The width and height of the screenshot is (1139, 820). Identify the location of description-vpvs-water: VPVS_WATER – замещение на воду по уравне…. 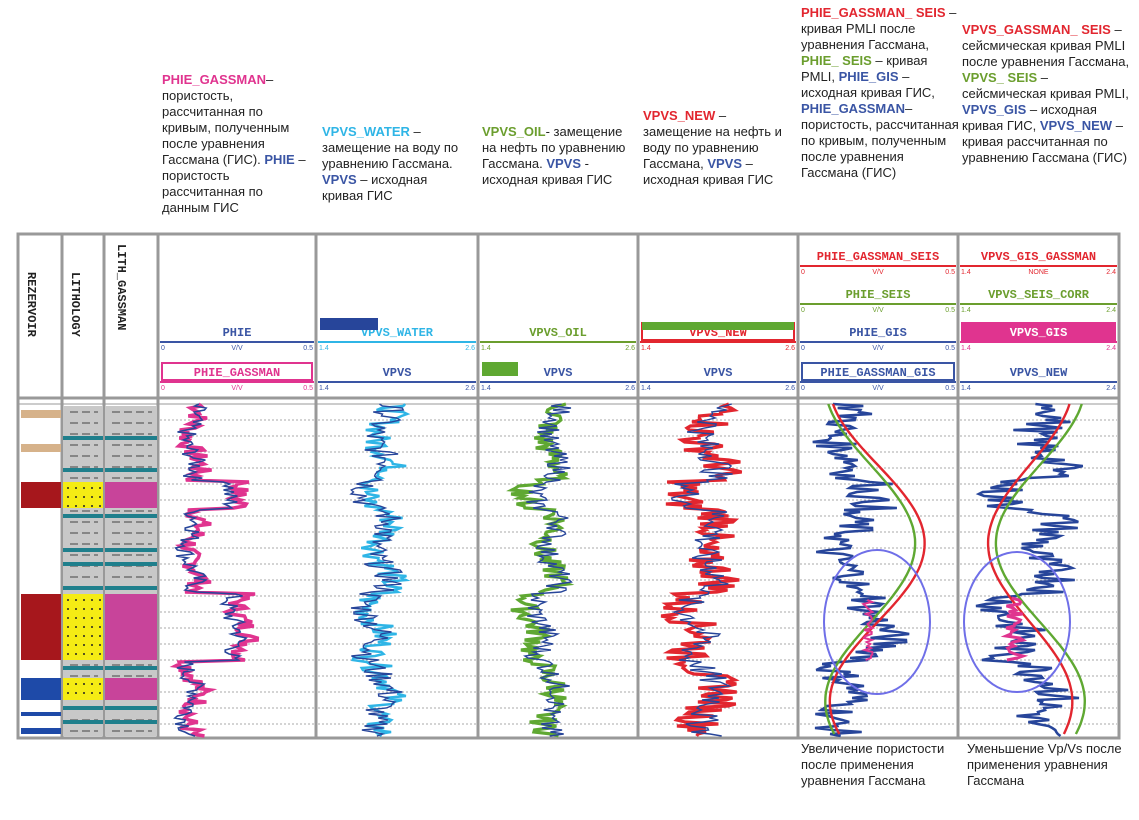
(396, 164).